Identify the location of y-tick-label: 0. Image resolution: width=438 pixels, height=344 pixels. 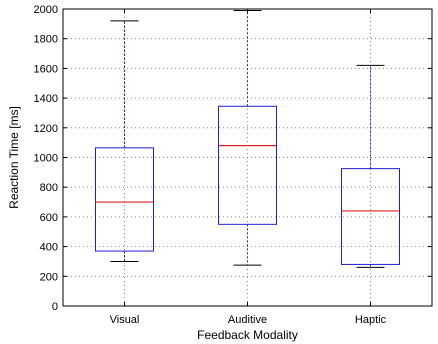
(55, 307).